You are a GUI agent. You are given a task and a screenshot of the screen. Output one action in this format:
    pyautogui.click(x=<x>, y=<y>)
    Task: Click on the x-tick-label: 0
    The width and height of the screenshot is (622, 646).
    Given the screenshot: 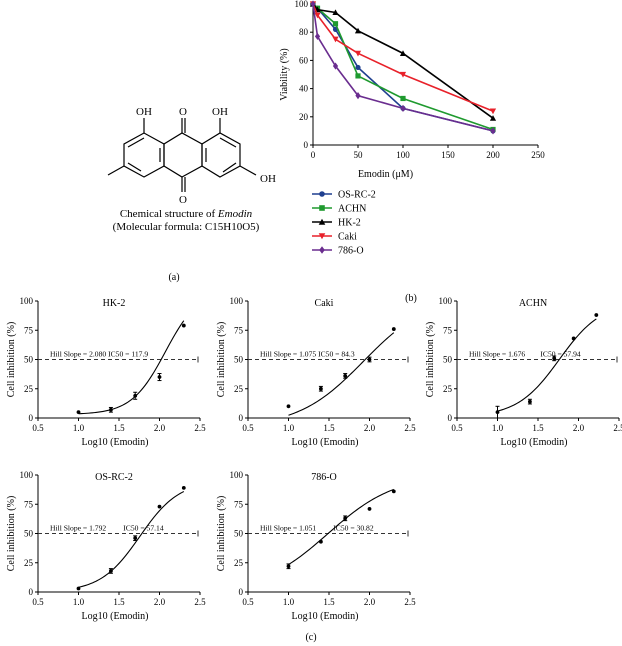 What is the action you would take?
    pyautogui.click(x=313, y=155)
    